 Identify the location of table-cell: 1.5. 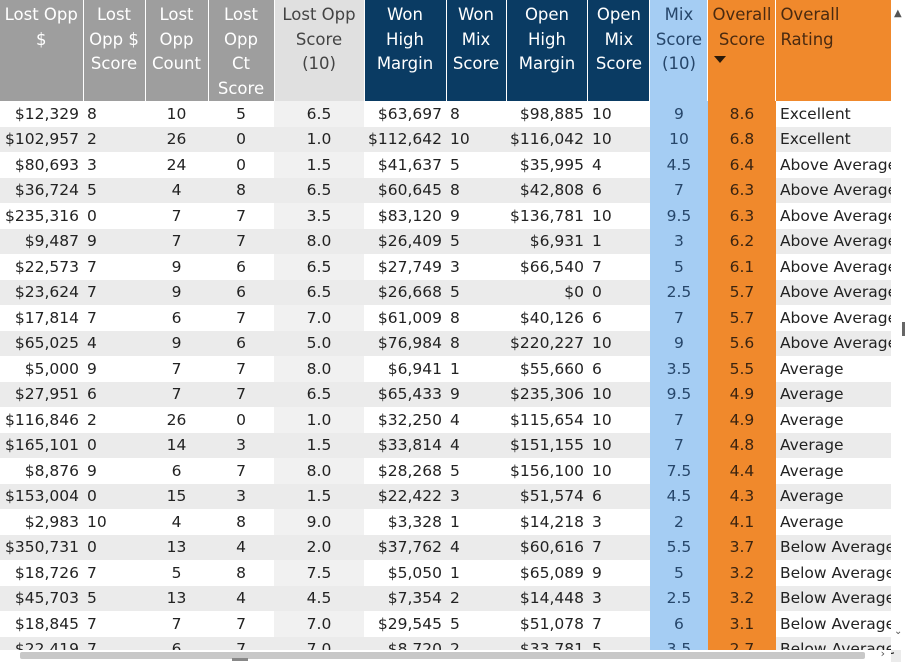
(319, 445).